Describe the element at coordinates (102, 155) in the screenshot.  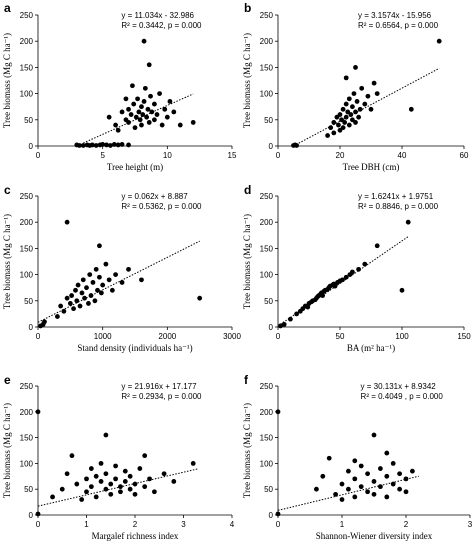
I see `x-tick-label: 5` at that location.